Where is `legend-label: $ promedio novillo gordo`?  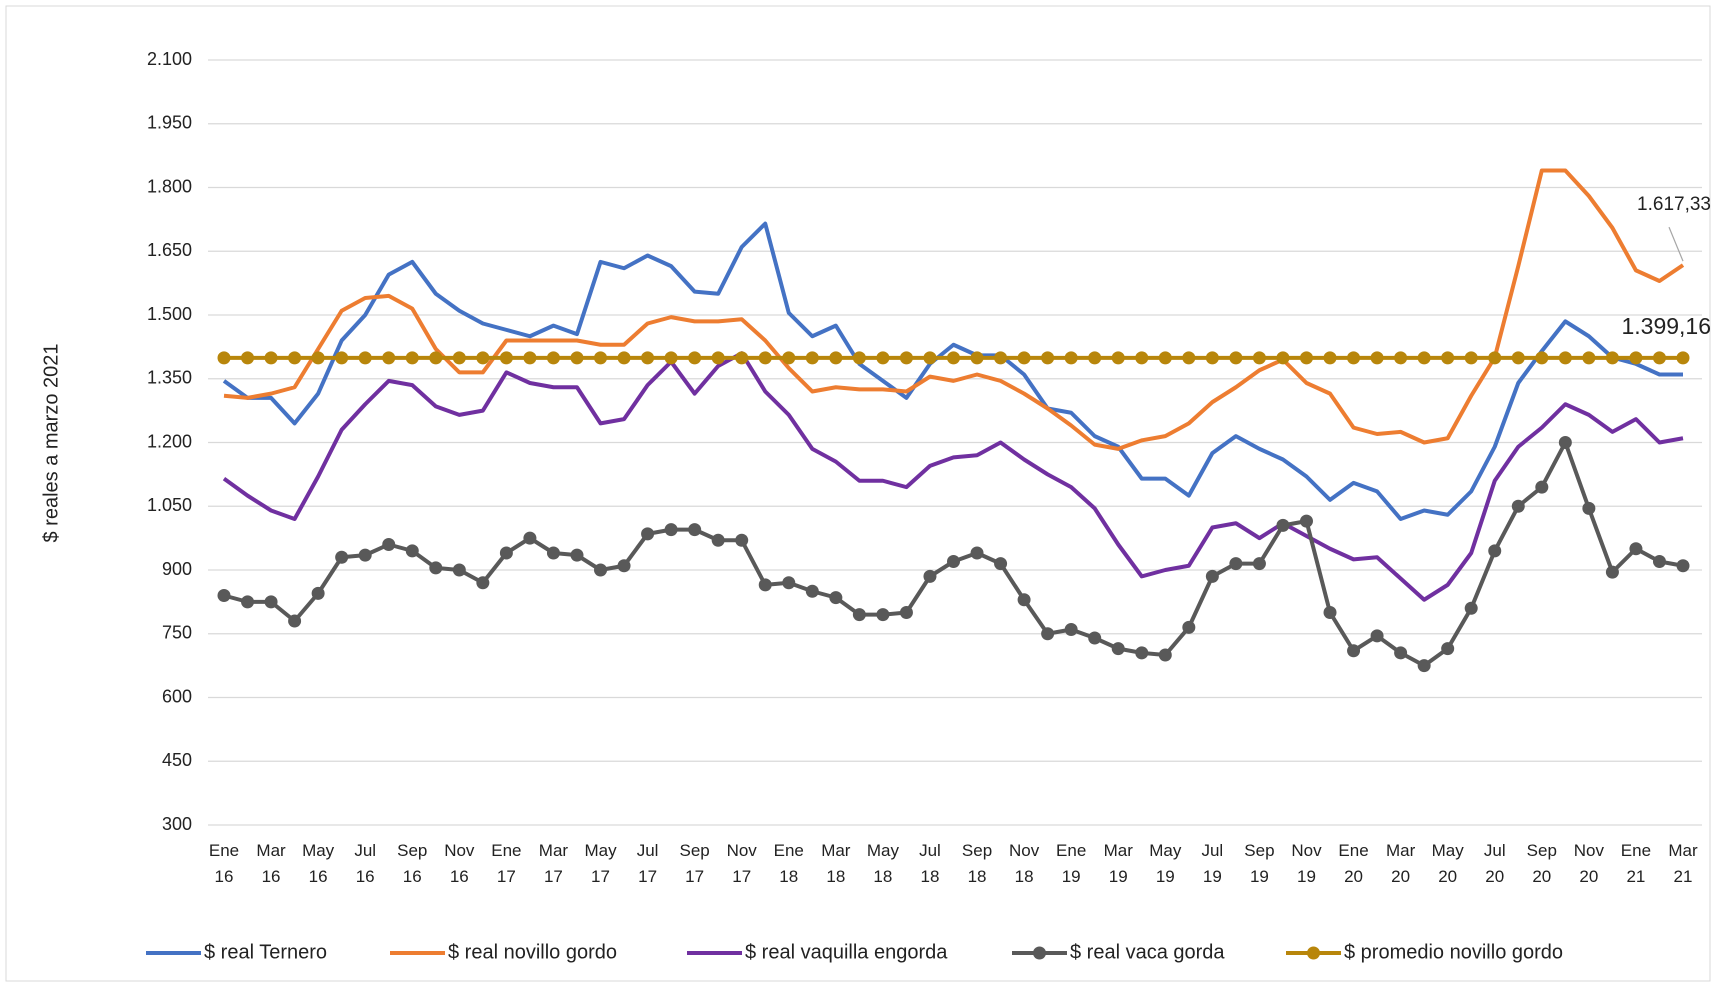 legend-label: $ promedio novillo gordo is located at coordinates (1453, 952).